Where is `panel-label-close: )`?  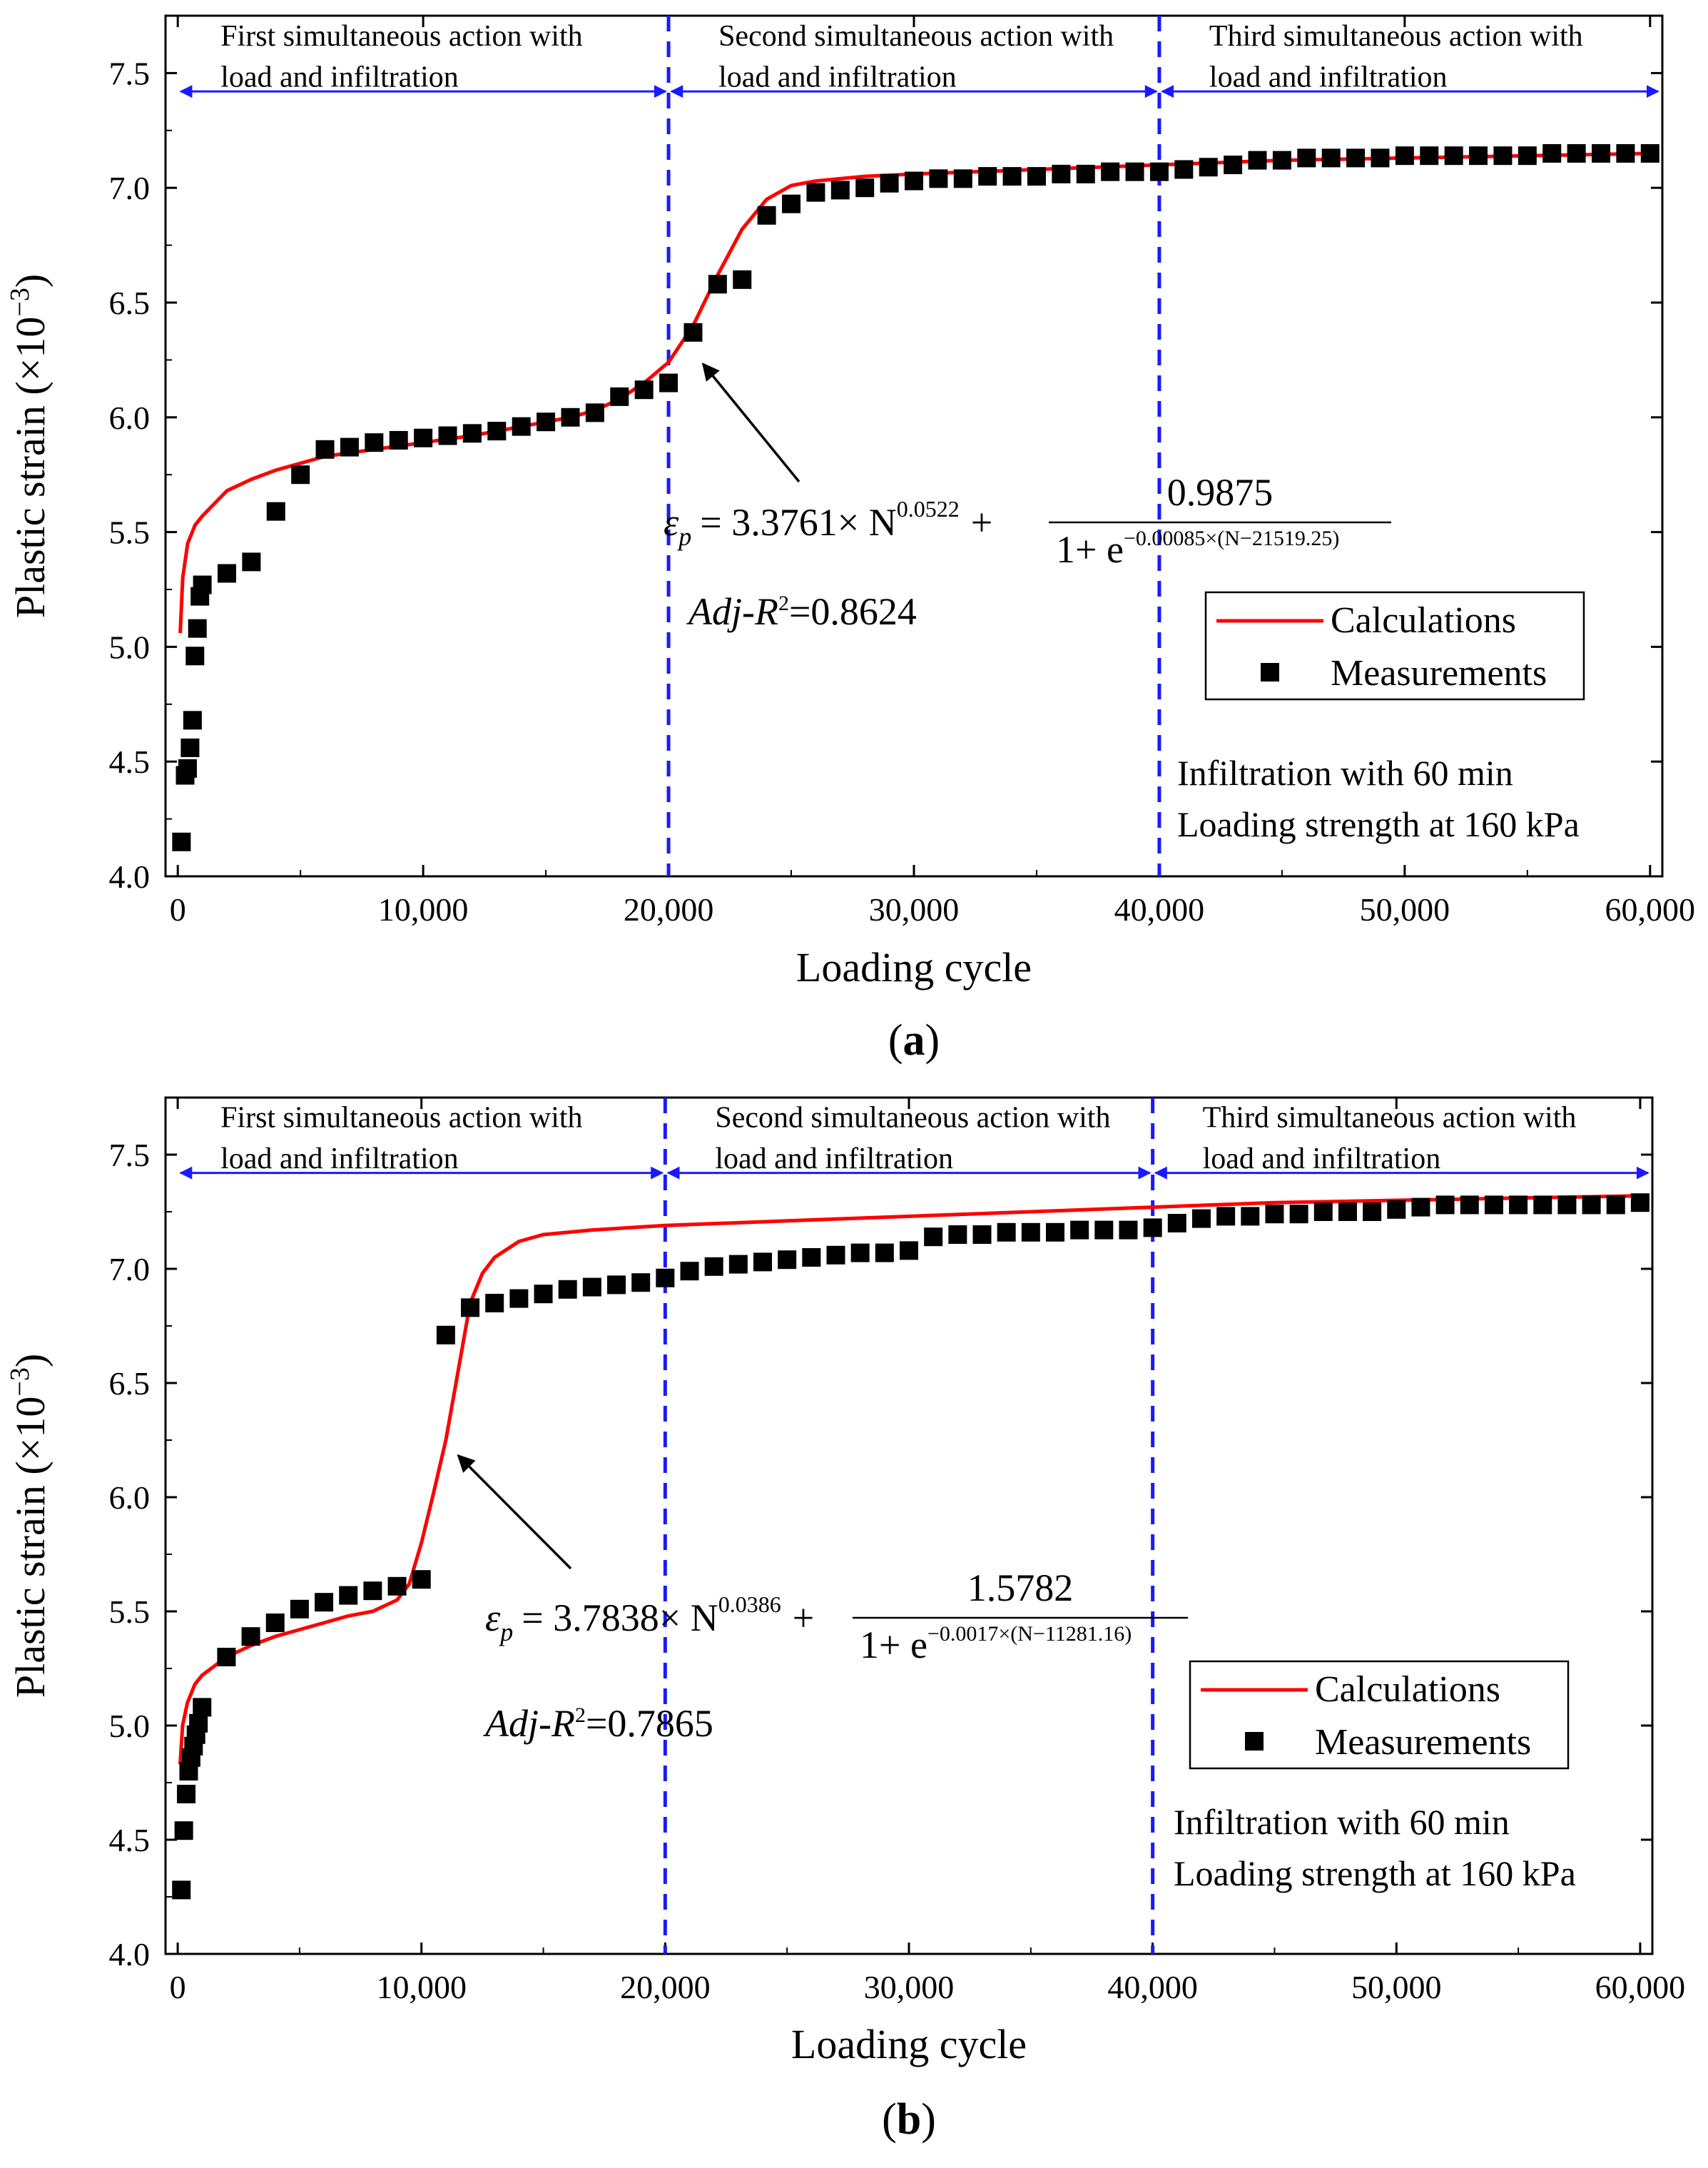 panel-label-close: ) is located at coordinates (928, 2119).